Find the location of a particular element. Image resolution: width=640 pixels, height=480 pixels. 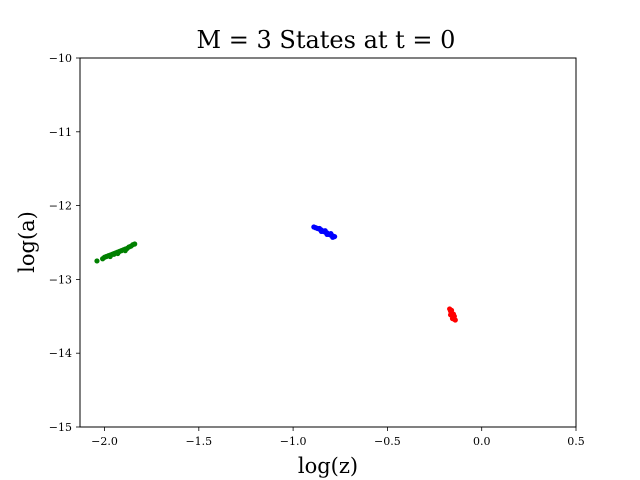

chart-title: M = 3 States at t = 0 is located at coordinates (326, 40).